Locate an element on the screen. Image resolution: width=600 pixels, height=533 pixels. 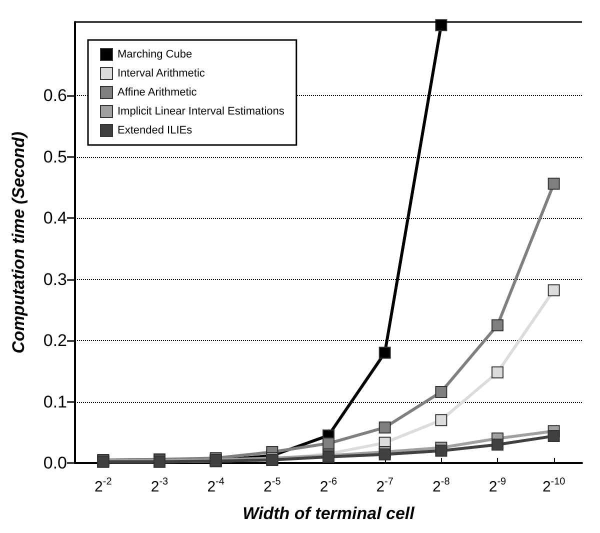
y-tick-label: 0.6 is located at coordinates (55, 95).